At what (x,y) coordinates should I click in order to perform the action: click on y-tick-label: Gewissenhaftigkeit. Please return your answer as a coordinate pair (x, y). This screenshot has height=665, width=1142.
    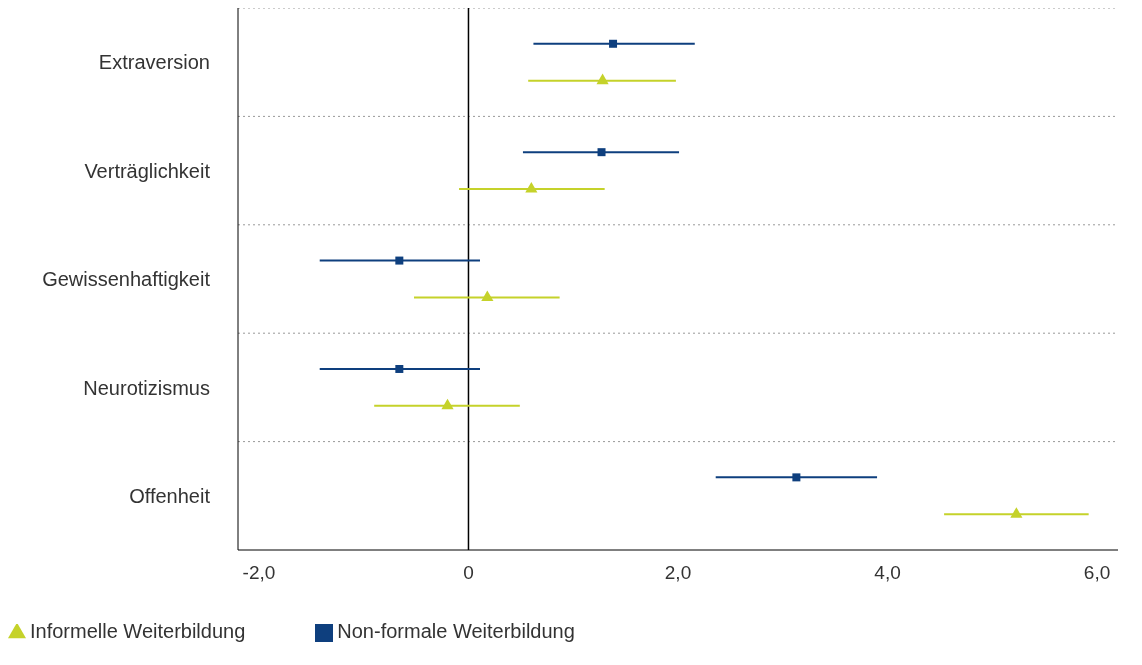
    Looking at the image, I should click on (126, 279).